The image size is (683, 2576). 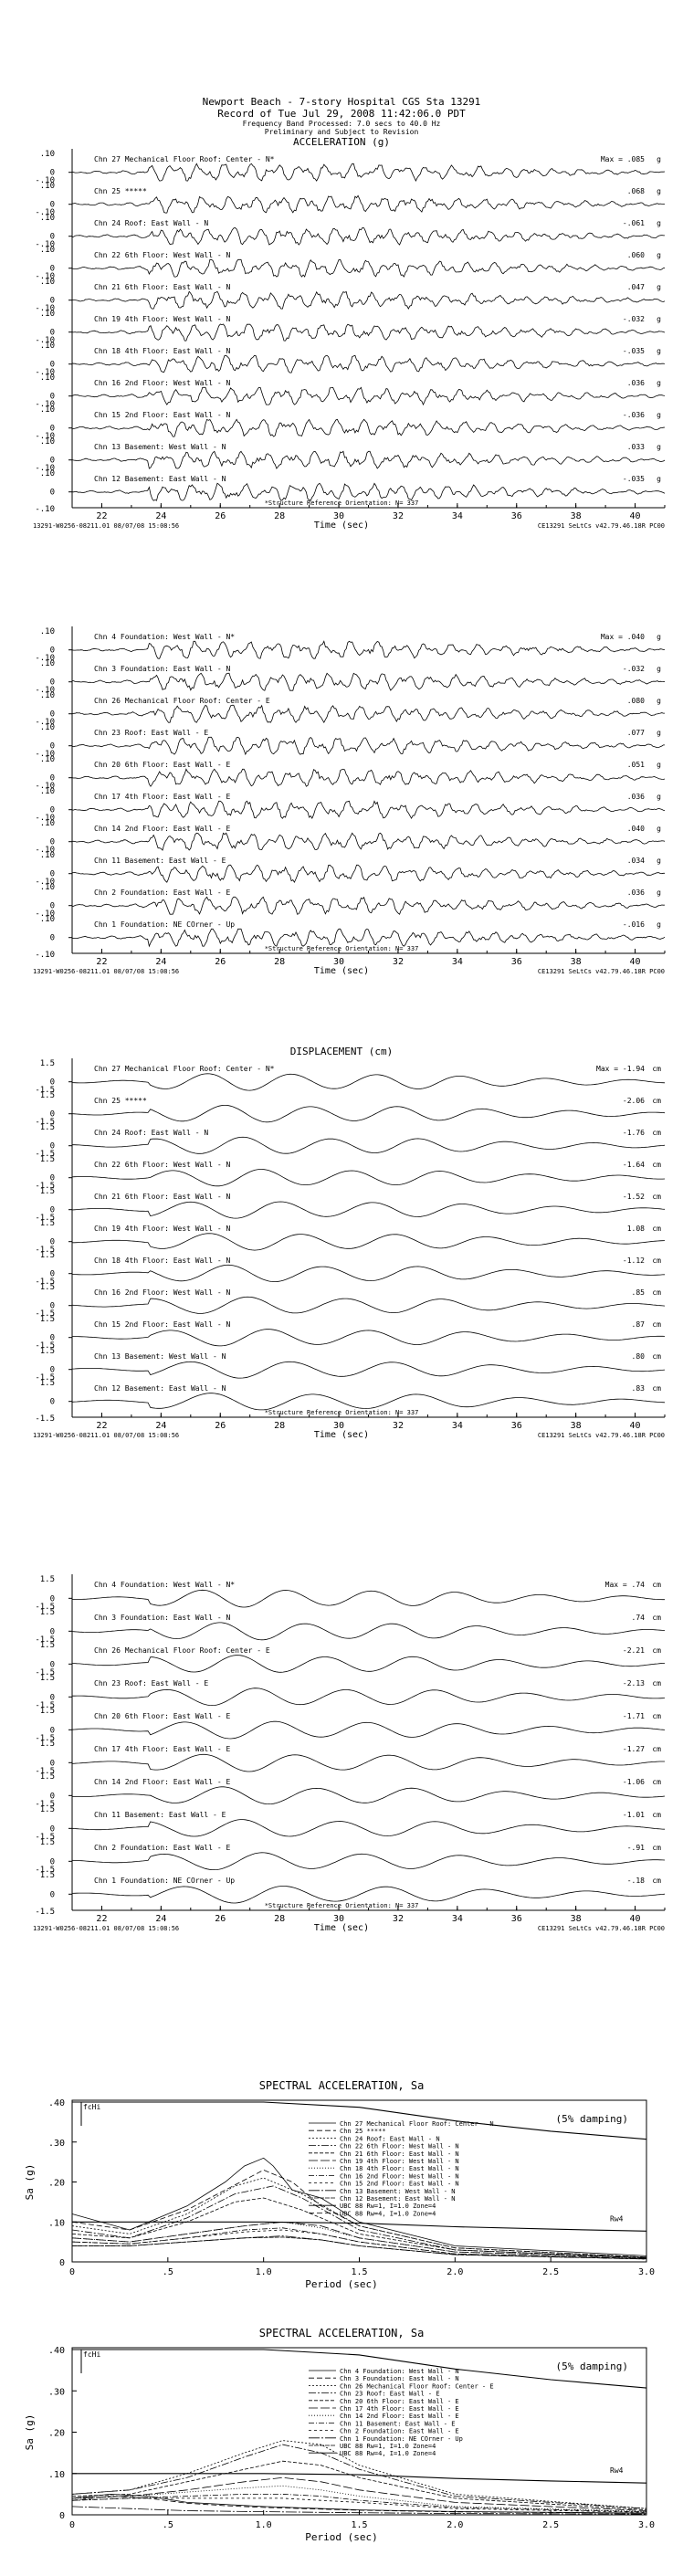 I want to click on peak-value: -.061, so click(x=634, y=223).